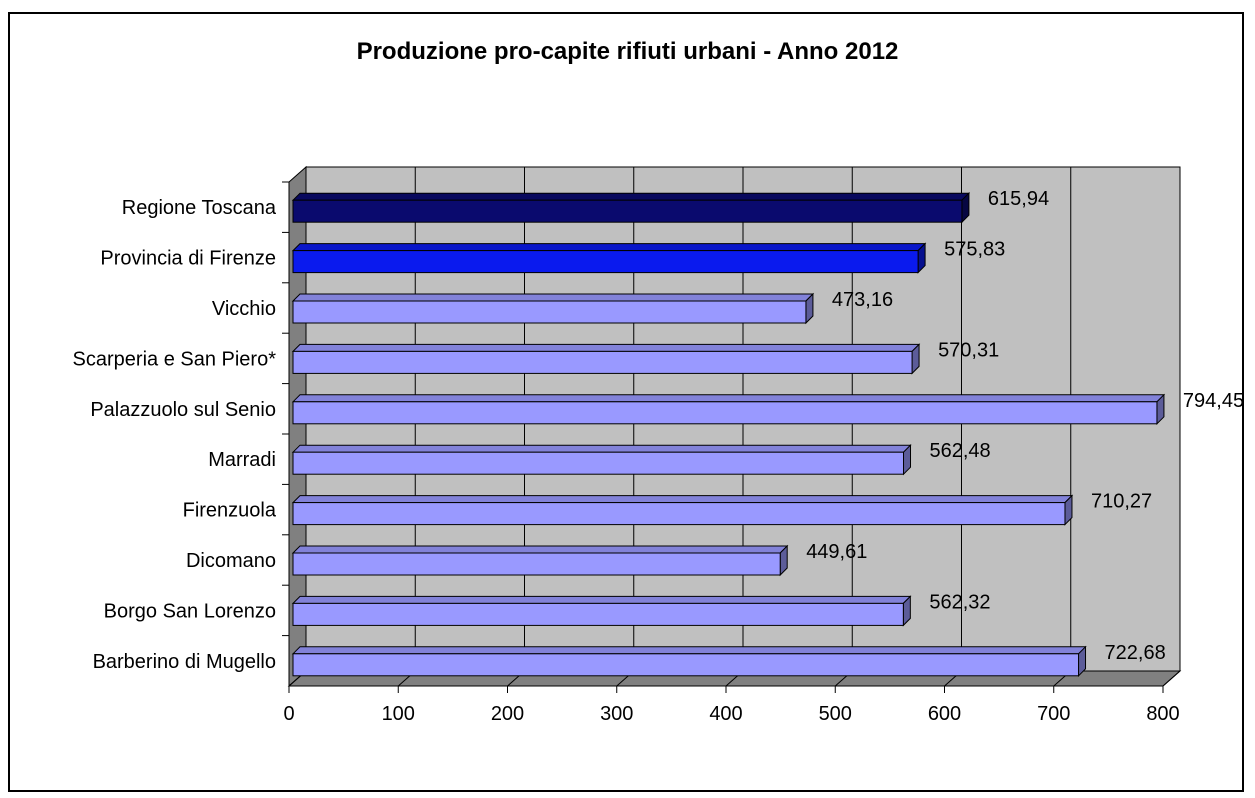 The height and width of the screenshot is (798, 1255). What do you see at coordinates (507, 714) in the screenshot?
I see `x-tick-label: 200` at bounding box center [507, 714].